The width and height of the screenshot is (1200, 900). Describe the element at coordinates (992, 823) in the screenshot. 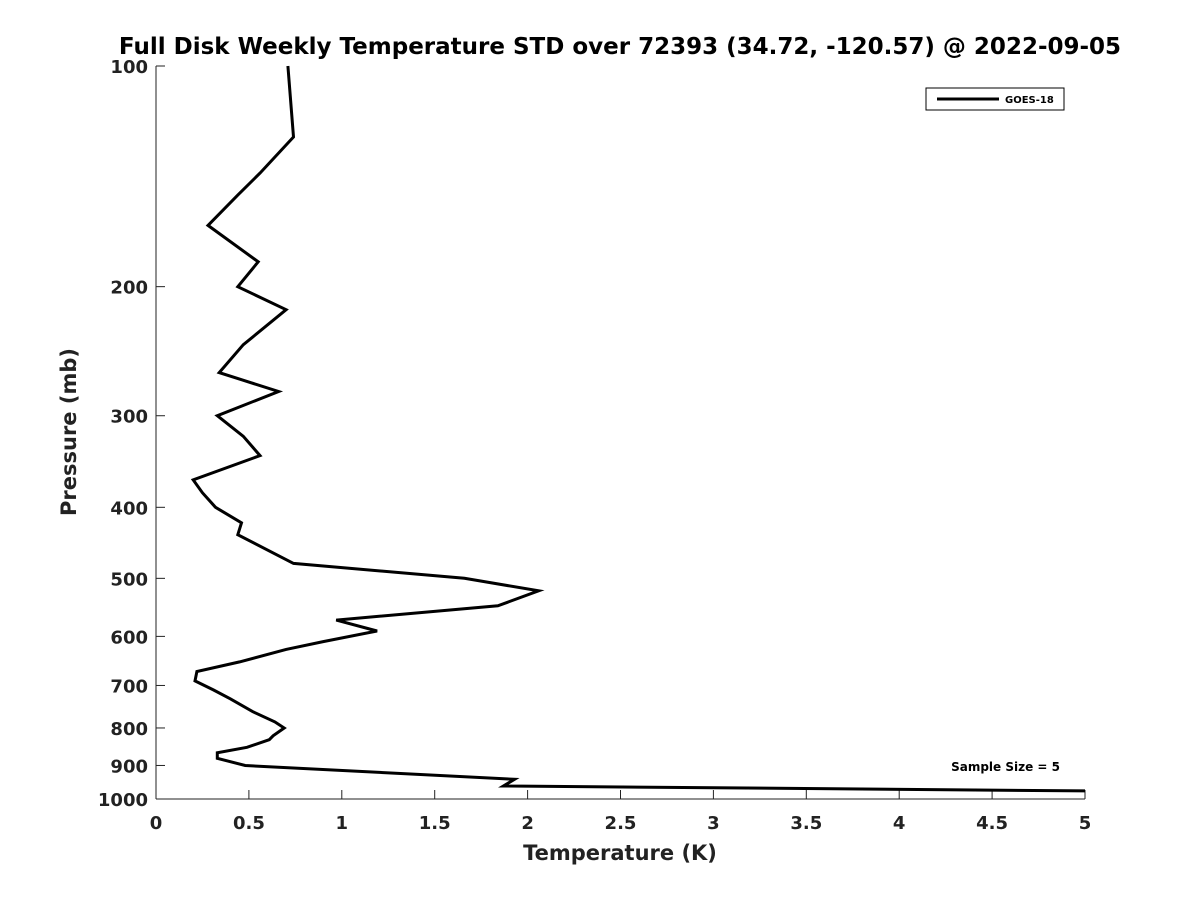

I see `x-tick-label: 4.5` at that location.